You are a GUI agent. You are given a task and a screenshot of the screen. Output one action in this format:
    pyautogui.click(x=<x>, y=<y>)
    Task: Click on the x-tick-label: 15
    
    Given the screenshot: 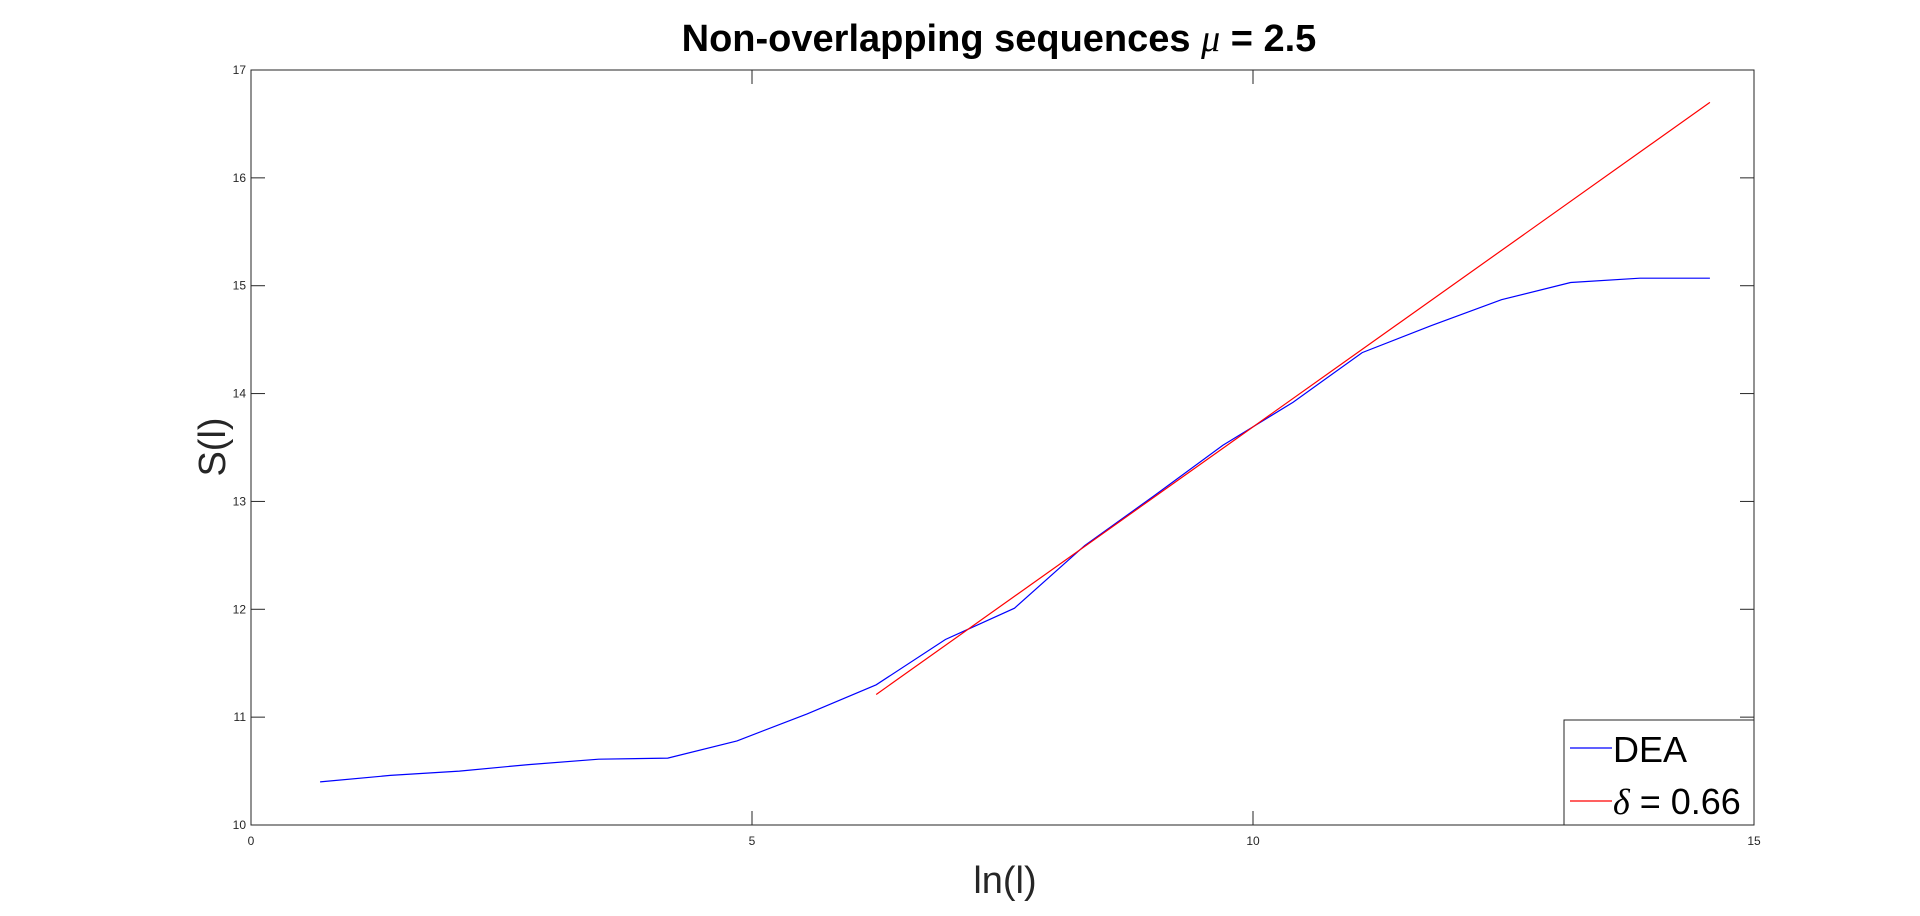 What is the action you would take?
    pyautogui.click(x=1754, y=841)
    